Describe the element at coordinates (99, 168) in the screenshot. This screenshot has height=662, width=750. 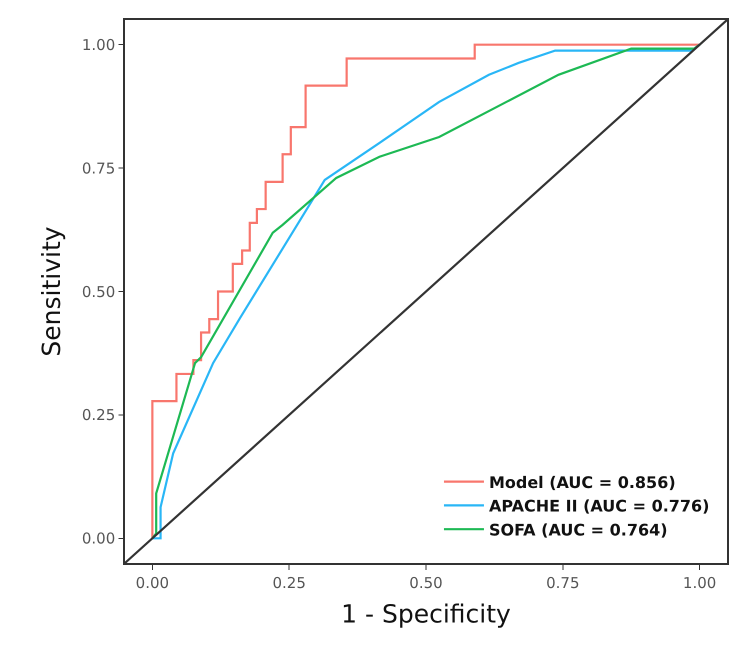
I see `y-tick-label: 0.75` at that location.